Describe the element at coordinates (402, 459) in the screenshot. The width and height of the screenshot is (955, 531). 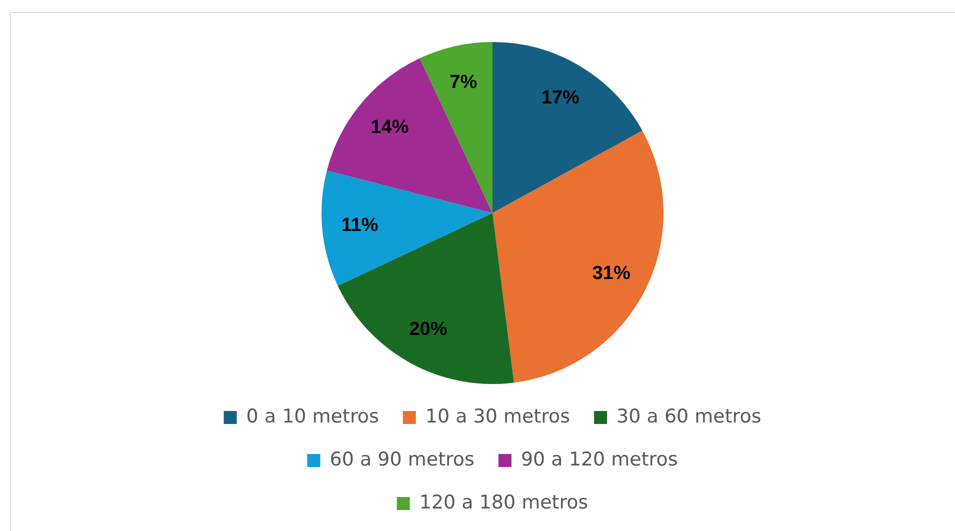
I see `legend-label: 60 a 90 metros` at that location.